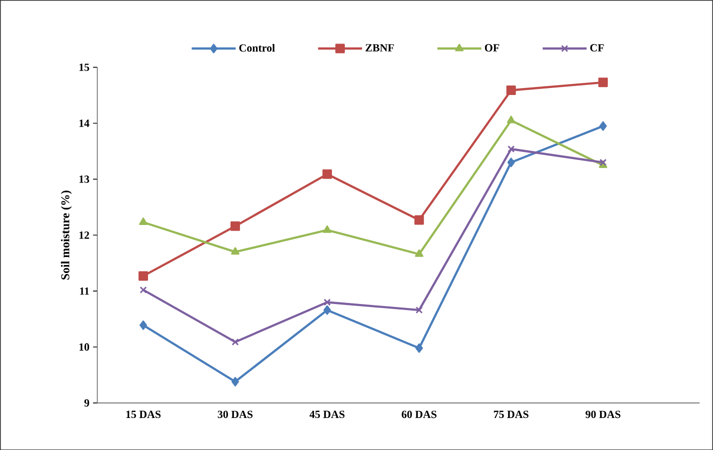 This screenshot has height=450, width=713. I want to click on y-tick-label: 11, so click(84, 291).